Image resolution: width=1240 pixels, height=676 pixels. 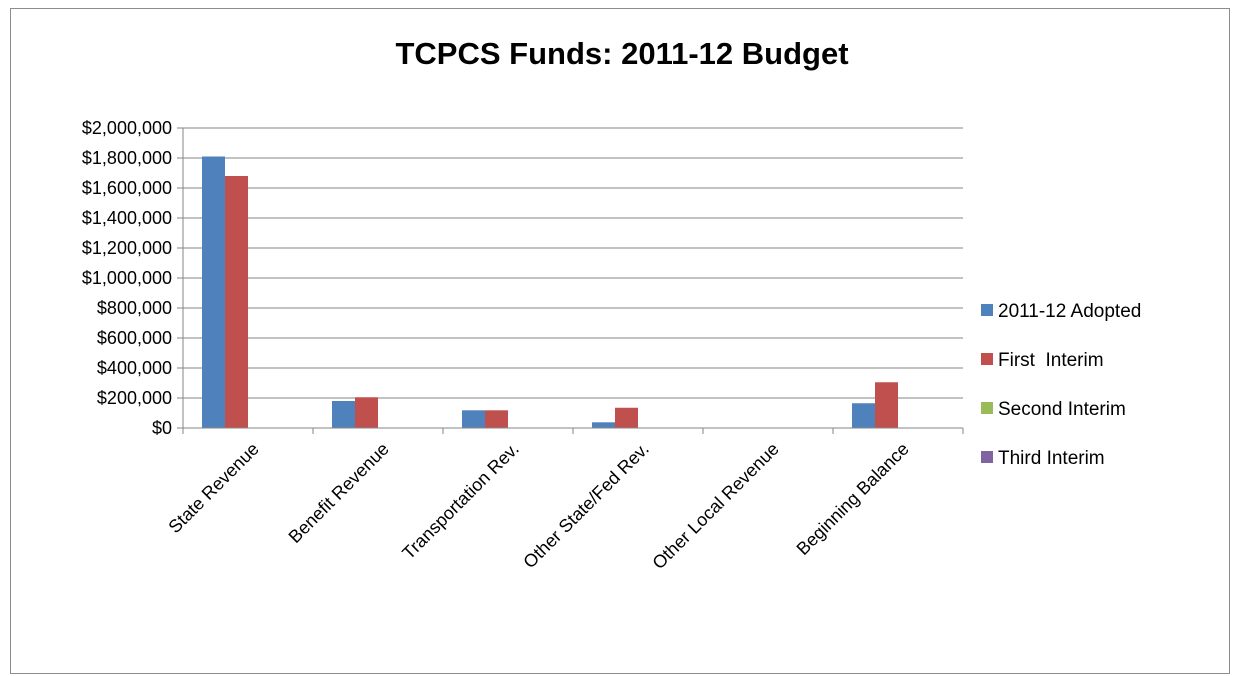 What do you see at coordinates (127, 218) in the screenshot?
I see `y-tick-label: $1,400,000` at bounding box center [127, 218].